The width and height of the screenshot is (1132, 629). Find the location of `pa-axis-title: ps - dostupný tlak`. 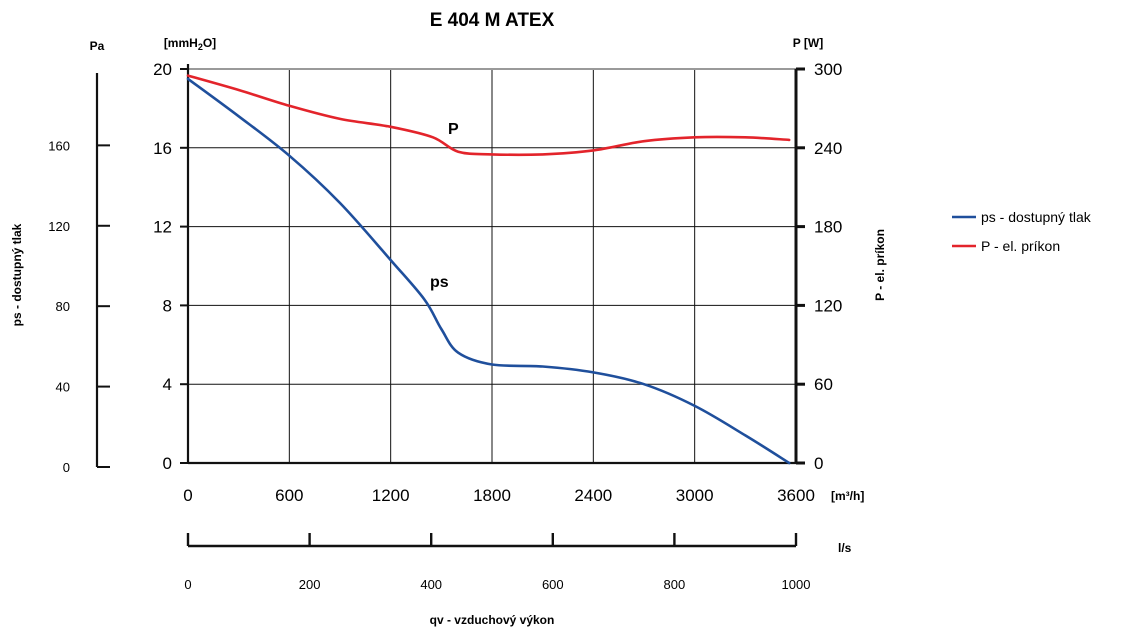

pa-axis-title: ps - dostupný tlak is located at coordinates (17, 274).